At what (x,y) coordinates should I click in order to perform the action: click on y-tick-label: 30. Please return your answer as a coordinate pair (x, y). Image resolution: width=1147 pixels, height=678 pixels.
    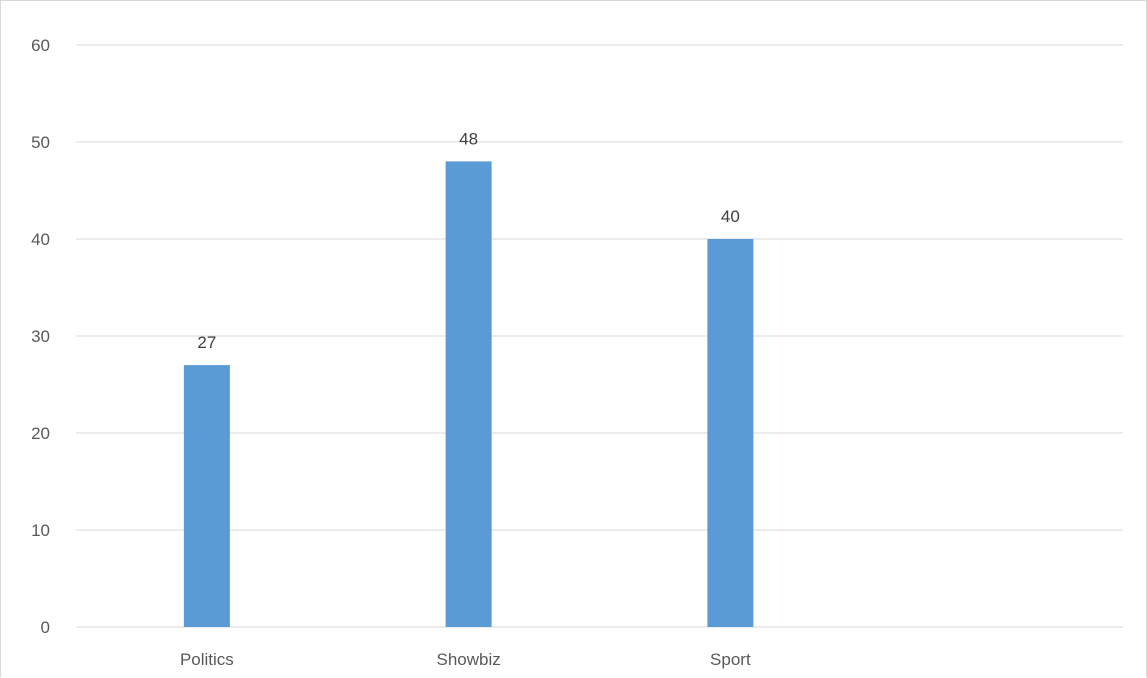
    Looking at the image, I should click on (40, 336).